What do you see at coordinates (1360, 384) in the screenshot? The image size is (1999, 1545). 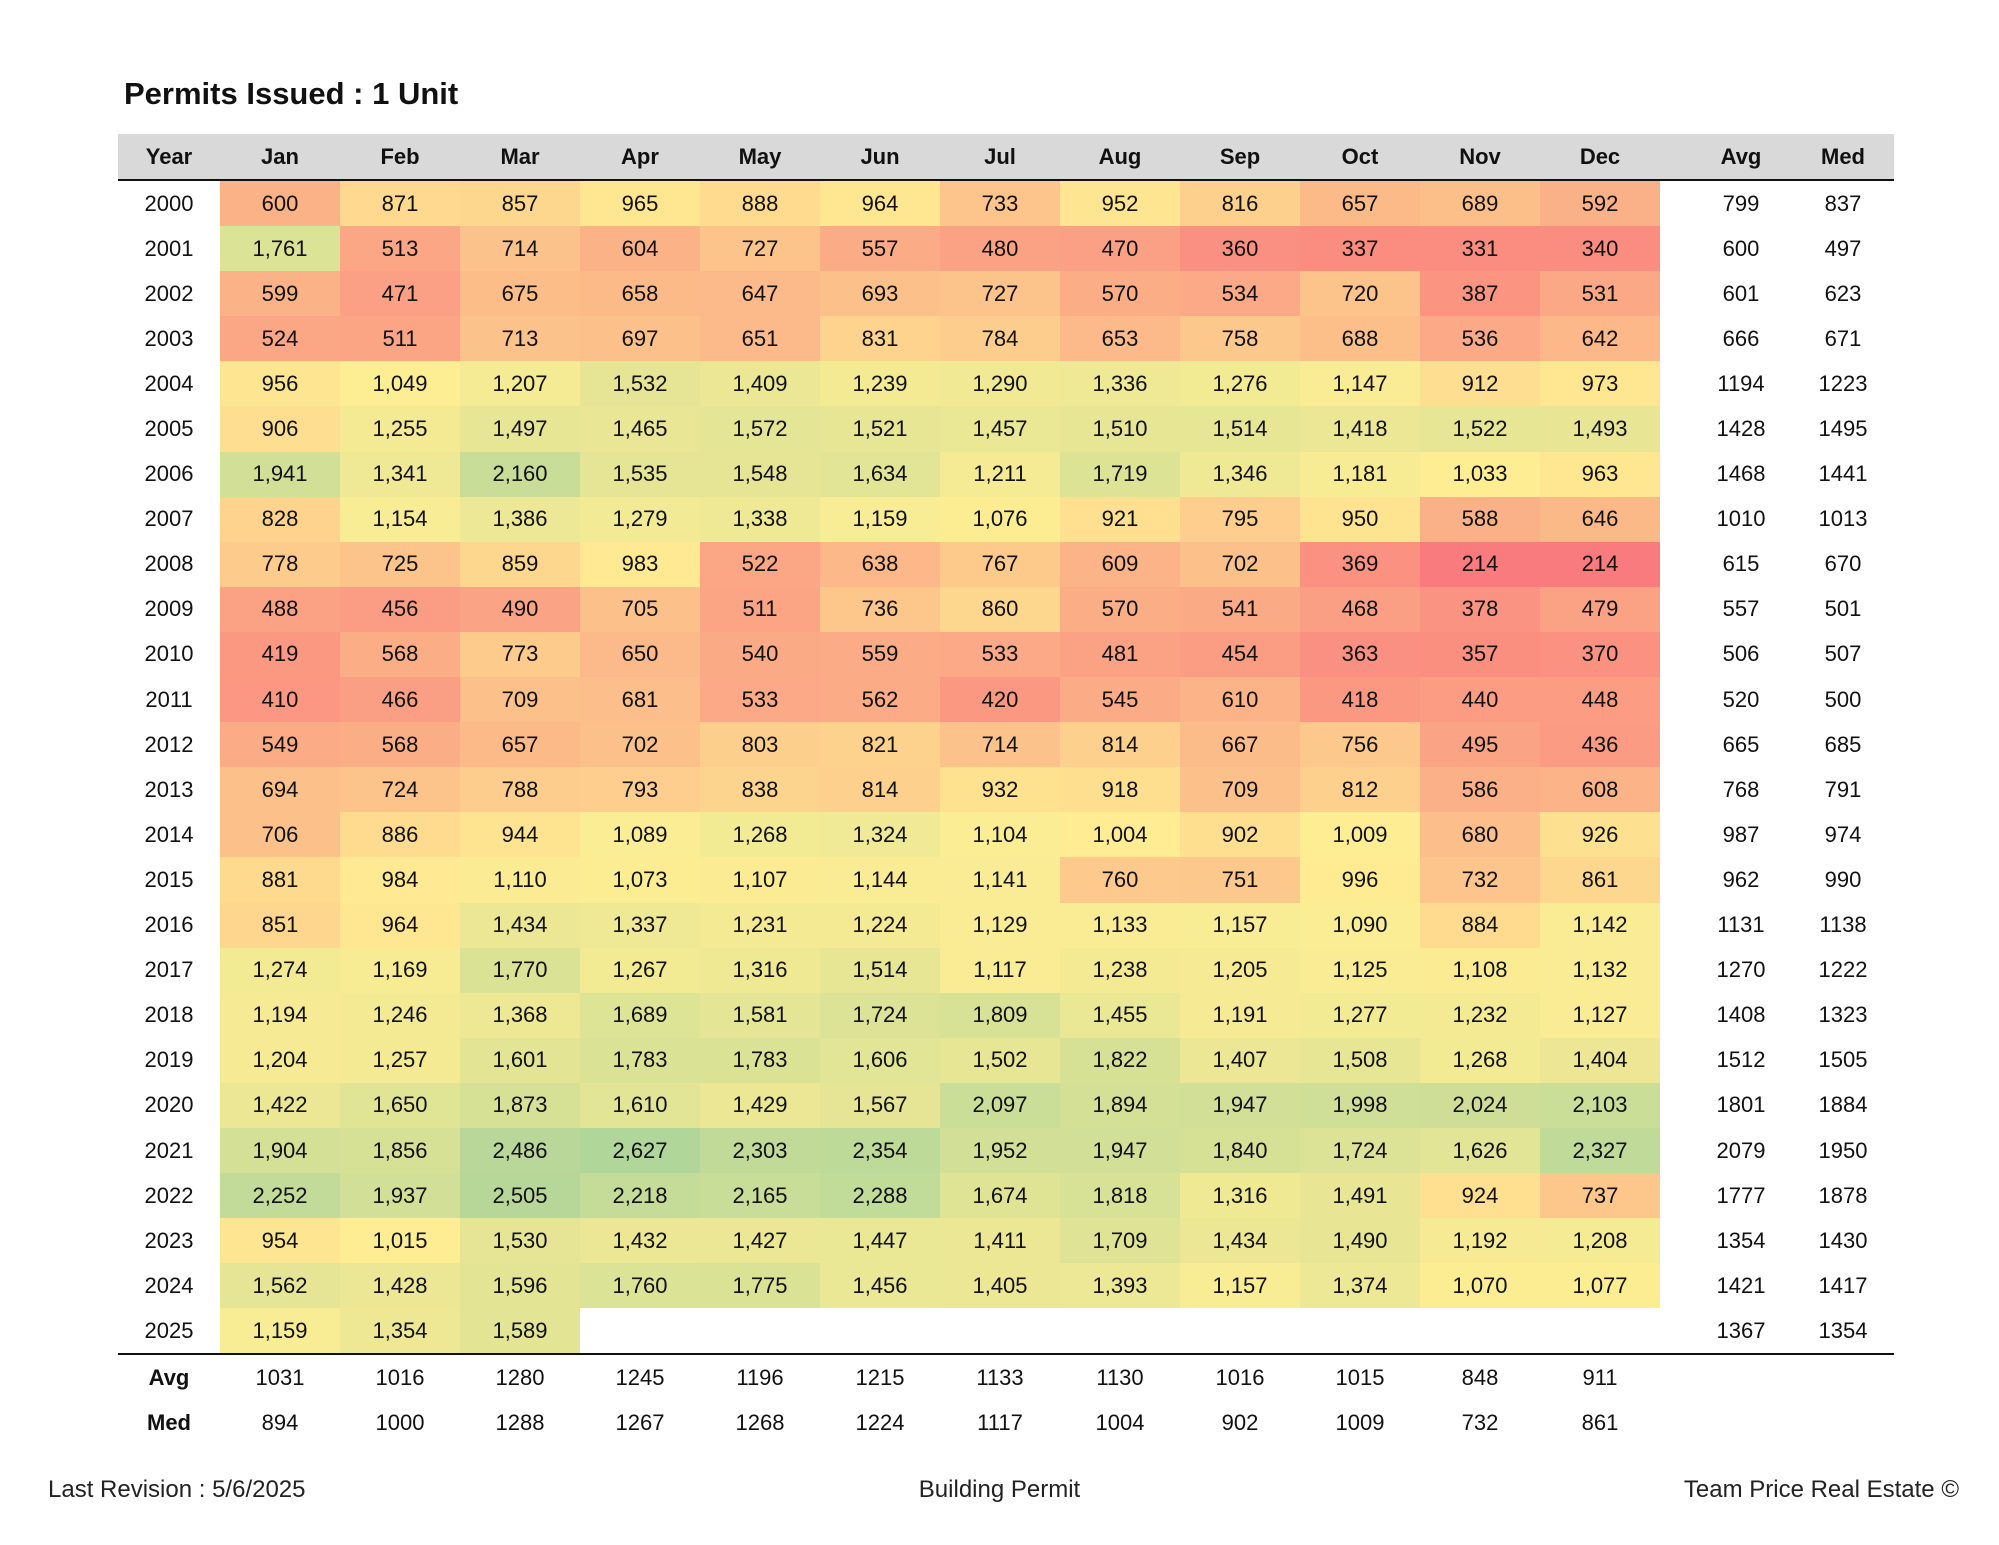 I see `month-value-cell: 1,147` at bounding box center [1360, 384].